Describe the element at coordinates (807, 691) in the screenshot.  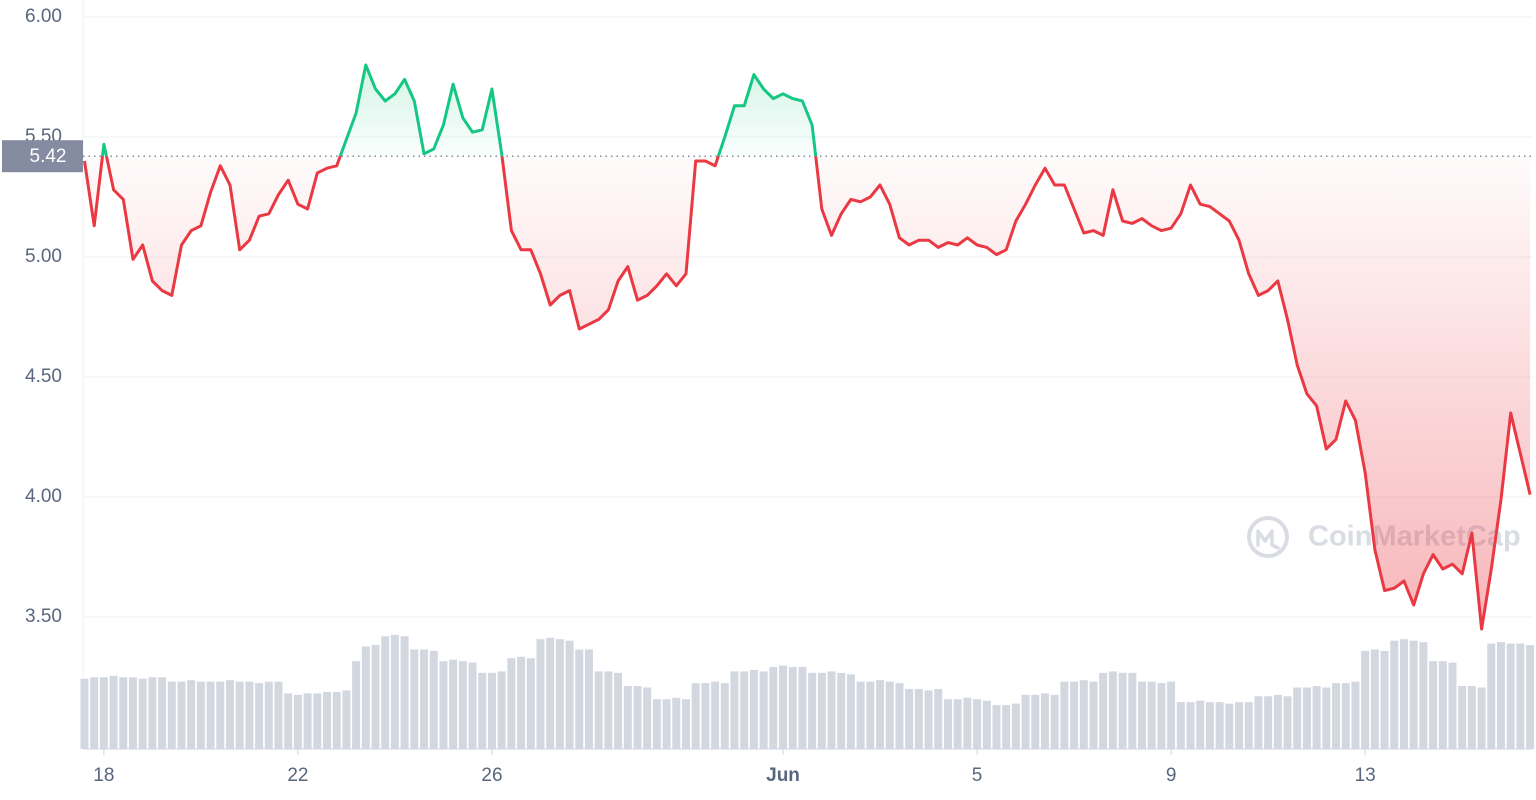
I see `volume` at that location.